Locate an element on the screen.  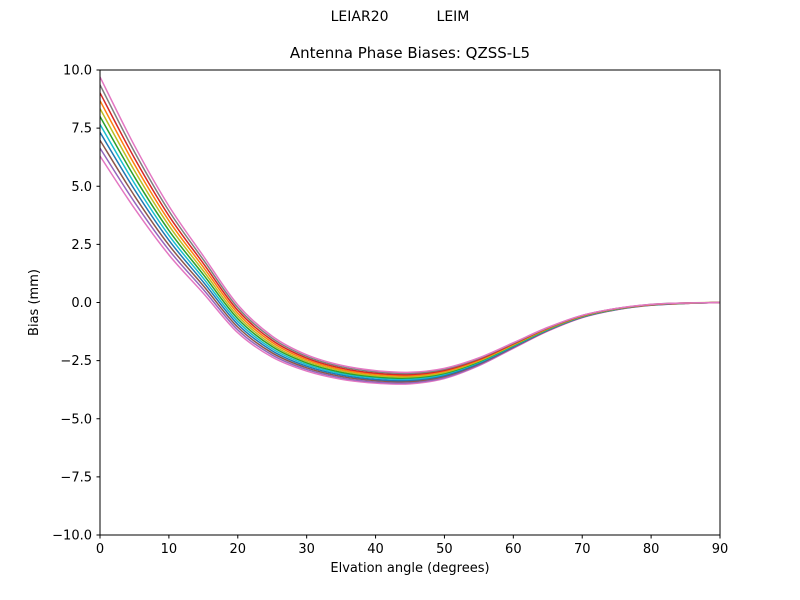
y-tick-label: 0.0 is located at coordinates (81, 303).